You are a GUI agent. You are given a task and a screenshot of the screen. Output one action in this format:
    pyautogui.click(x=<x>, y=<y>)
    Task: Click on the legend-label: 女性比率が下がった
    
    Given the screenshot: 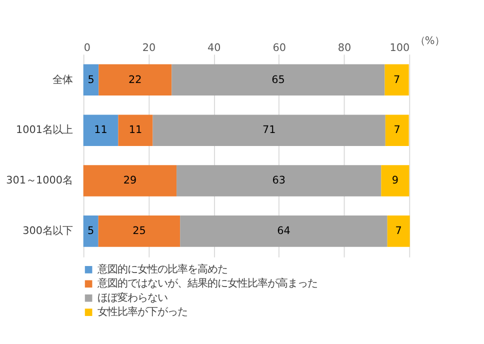 What is the action you would take?
    pyautogui.click(x=143, y=312)
    